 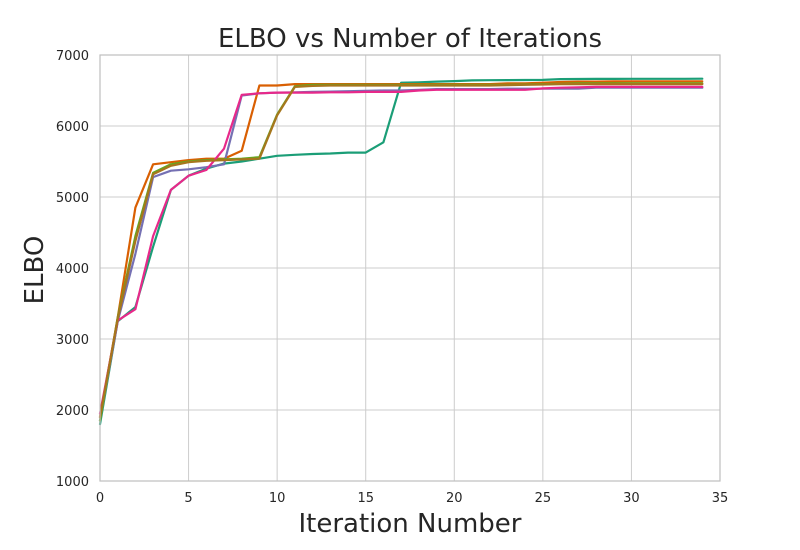 I want to click on y-axis-label: ELBO, so click(x=35, y=270).